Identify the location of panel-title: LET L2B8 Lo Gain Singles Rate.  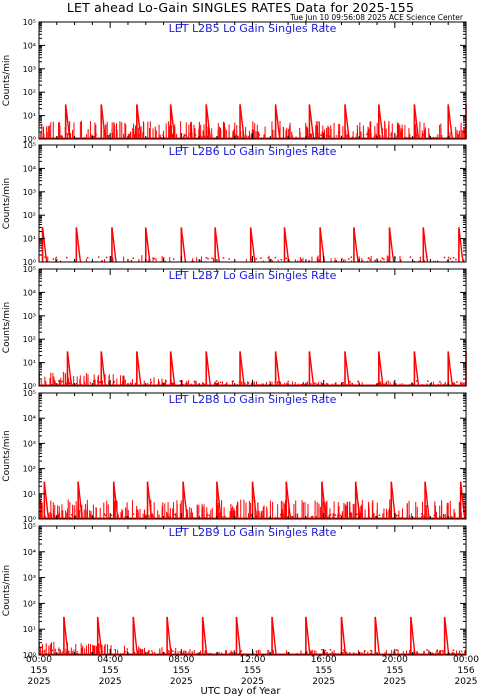
(253, 399).